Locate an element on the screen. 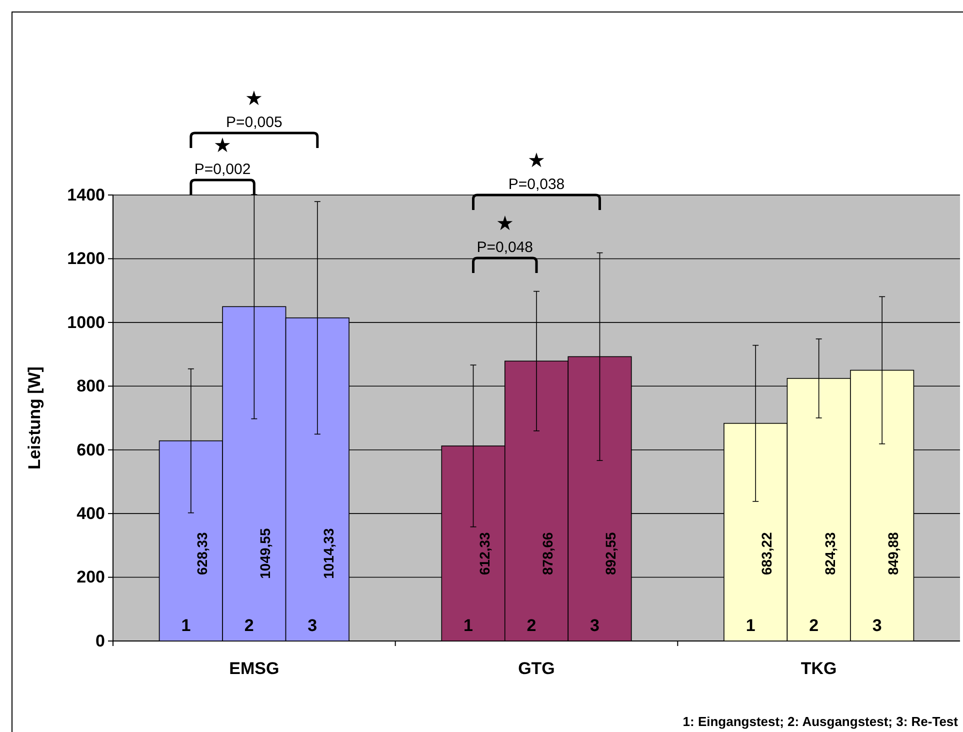 This screenshot has height=732, width=963. y-tick-label: 200 is located at coordinates (90, 577).